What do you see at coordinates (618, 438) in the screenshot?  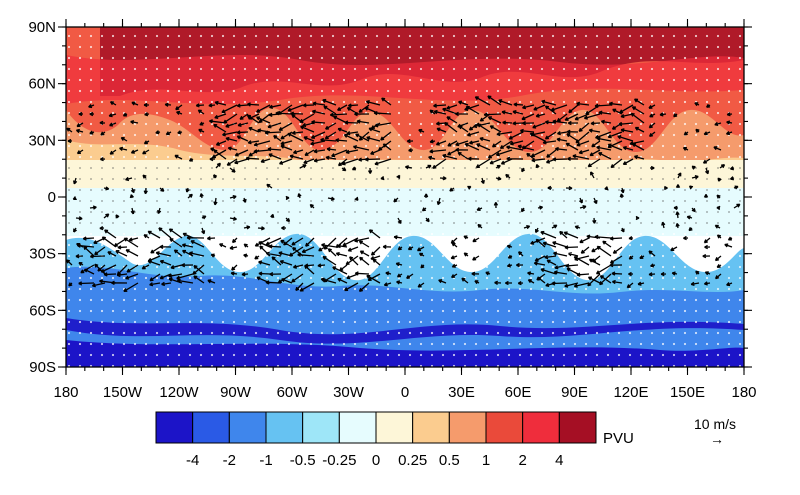 I see `colorbar-unit-label: PVU` at bounding box center [618, 438].